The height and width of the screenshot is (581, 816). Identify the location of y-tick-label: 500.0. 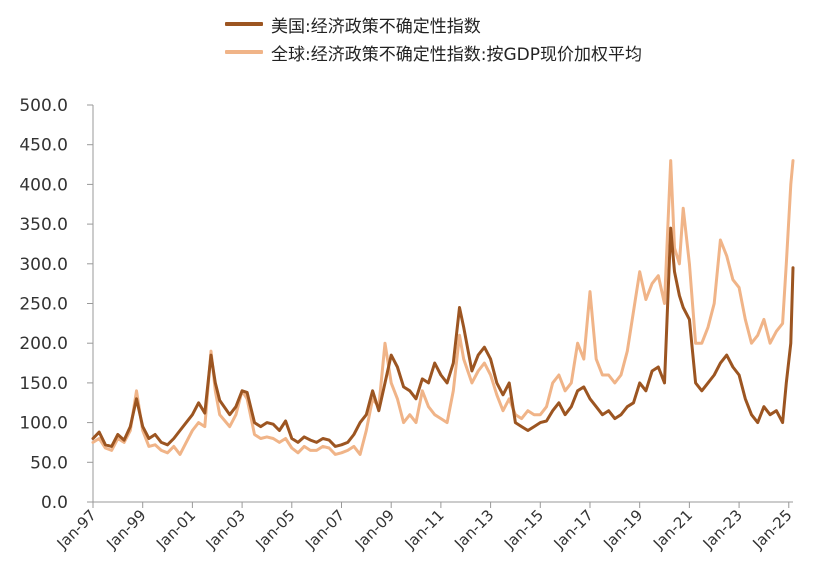
(43, 106).